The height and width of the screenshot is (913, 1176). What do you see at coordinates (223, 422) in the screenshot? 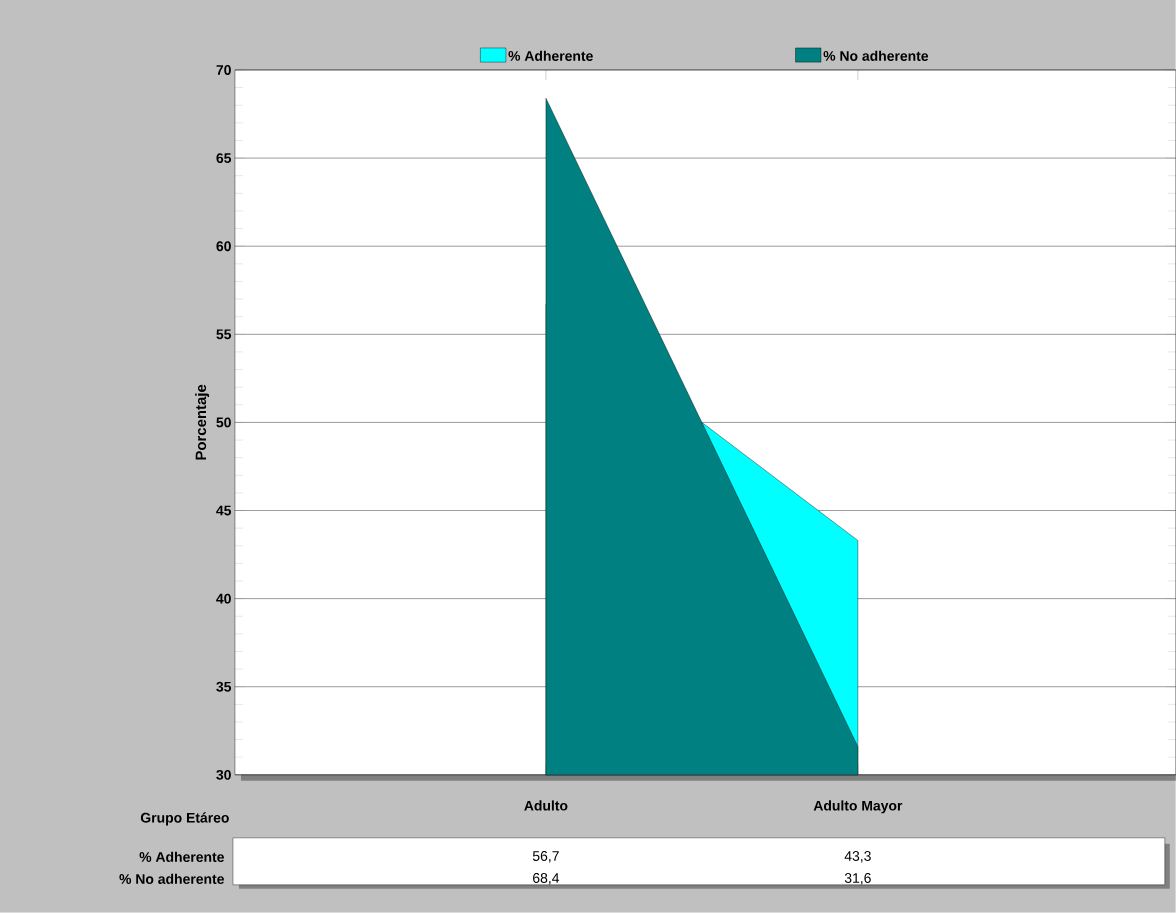
I see `y-tick-label: 50` at bounding box center [223, 422].